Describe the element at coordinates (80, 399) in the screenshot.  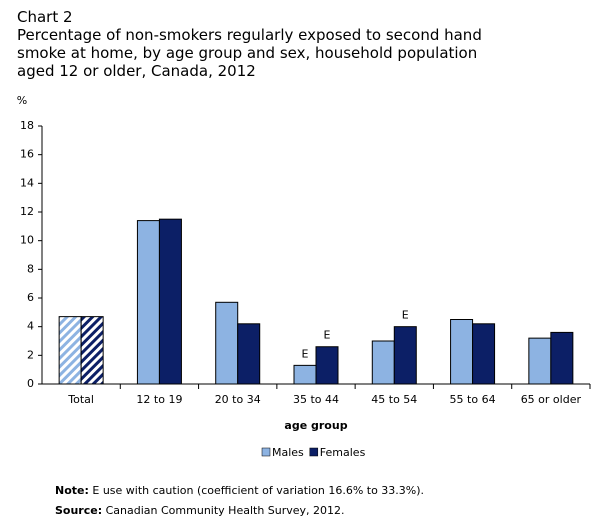
I see `x-tick-label: Total` at that location.